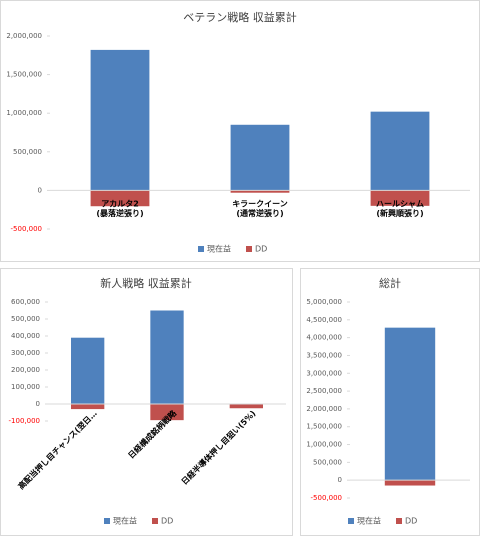 This screenshot has height=536, width=480. I want to click on y-tick-label: 3,000,000, so click(324, 373).